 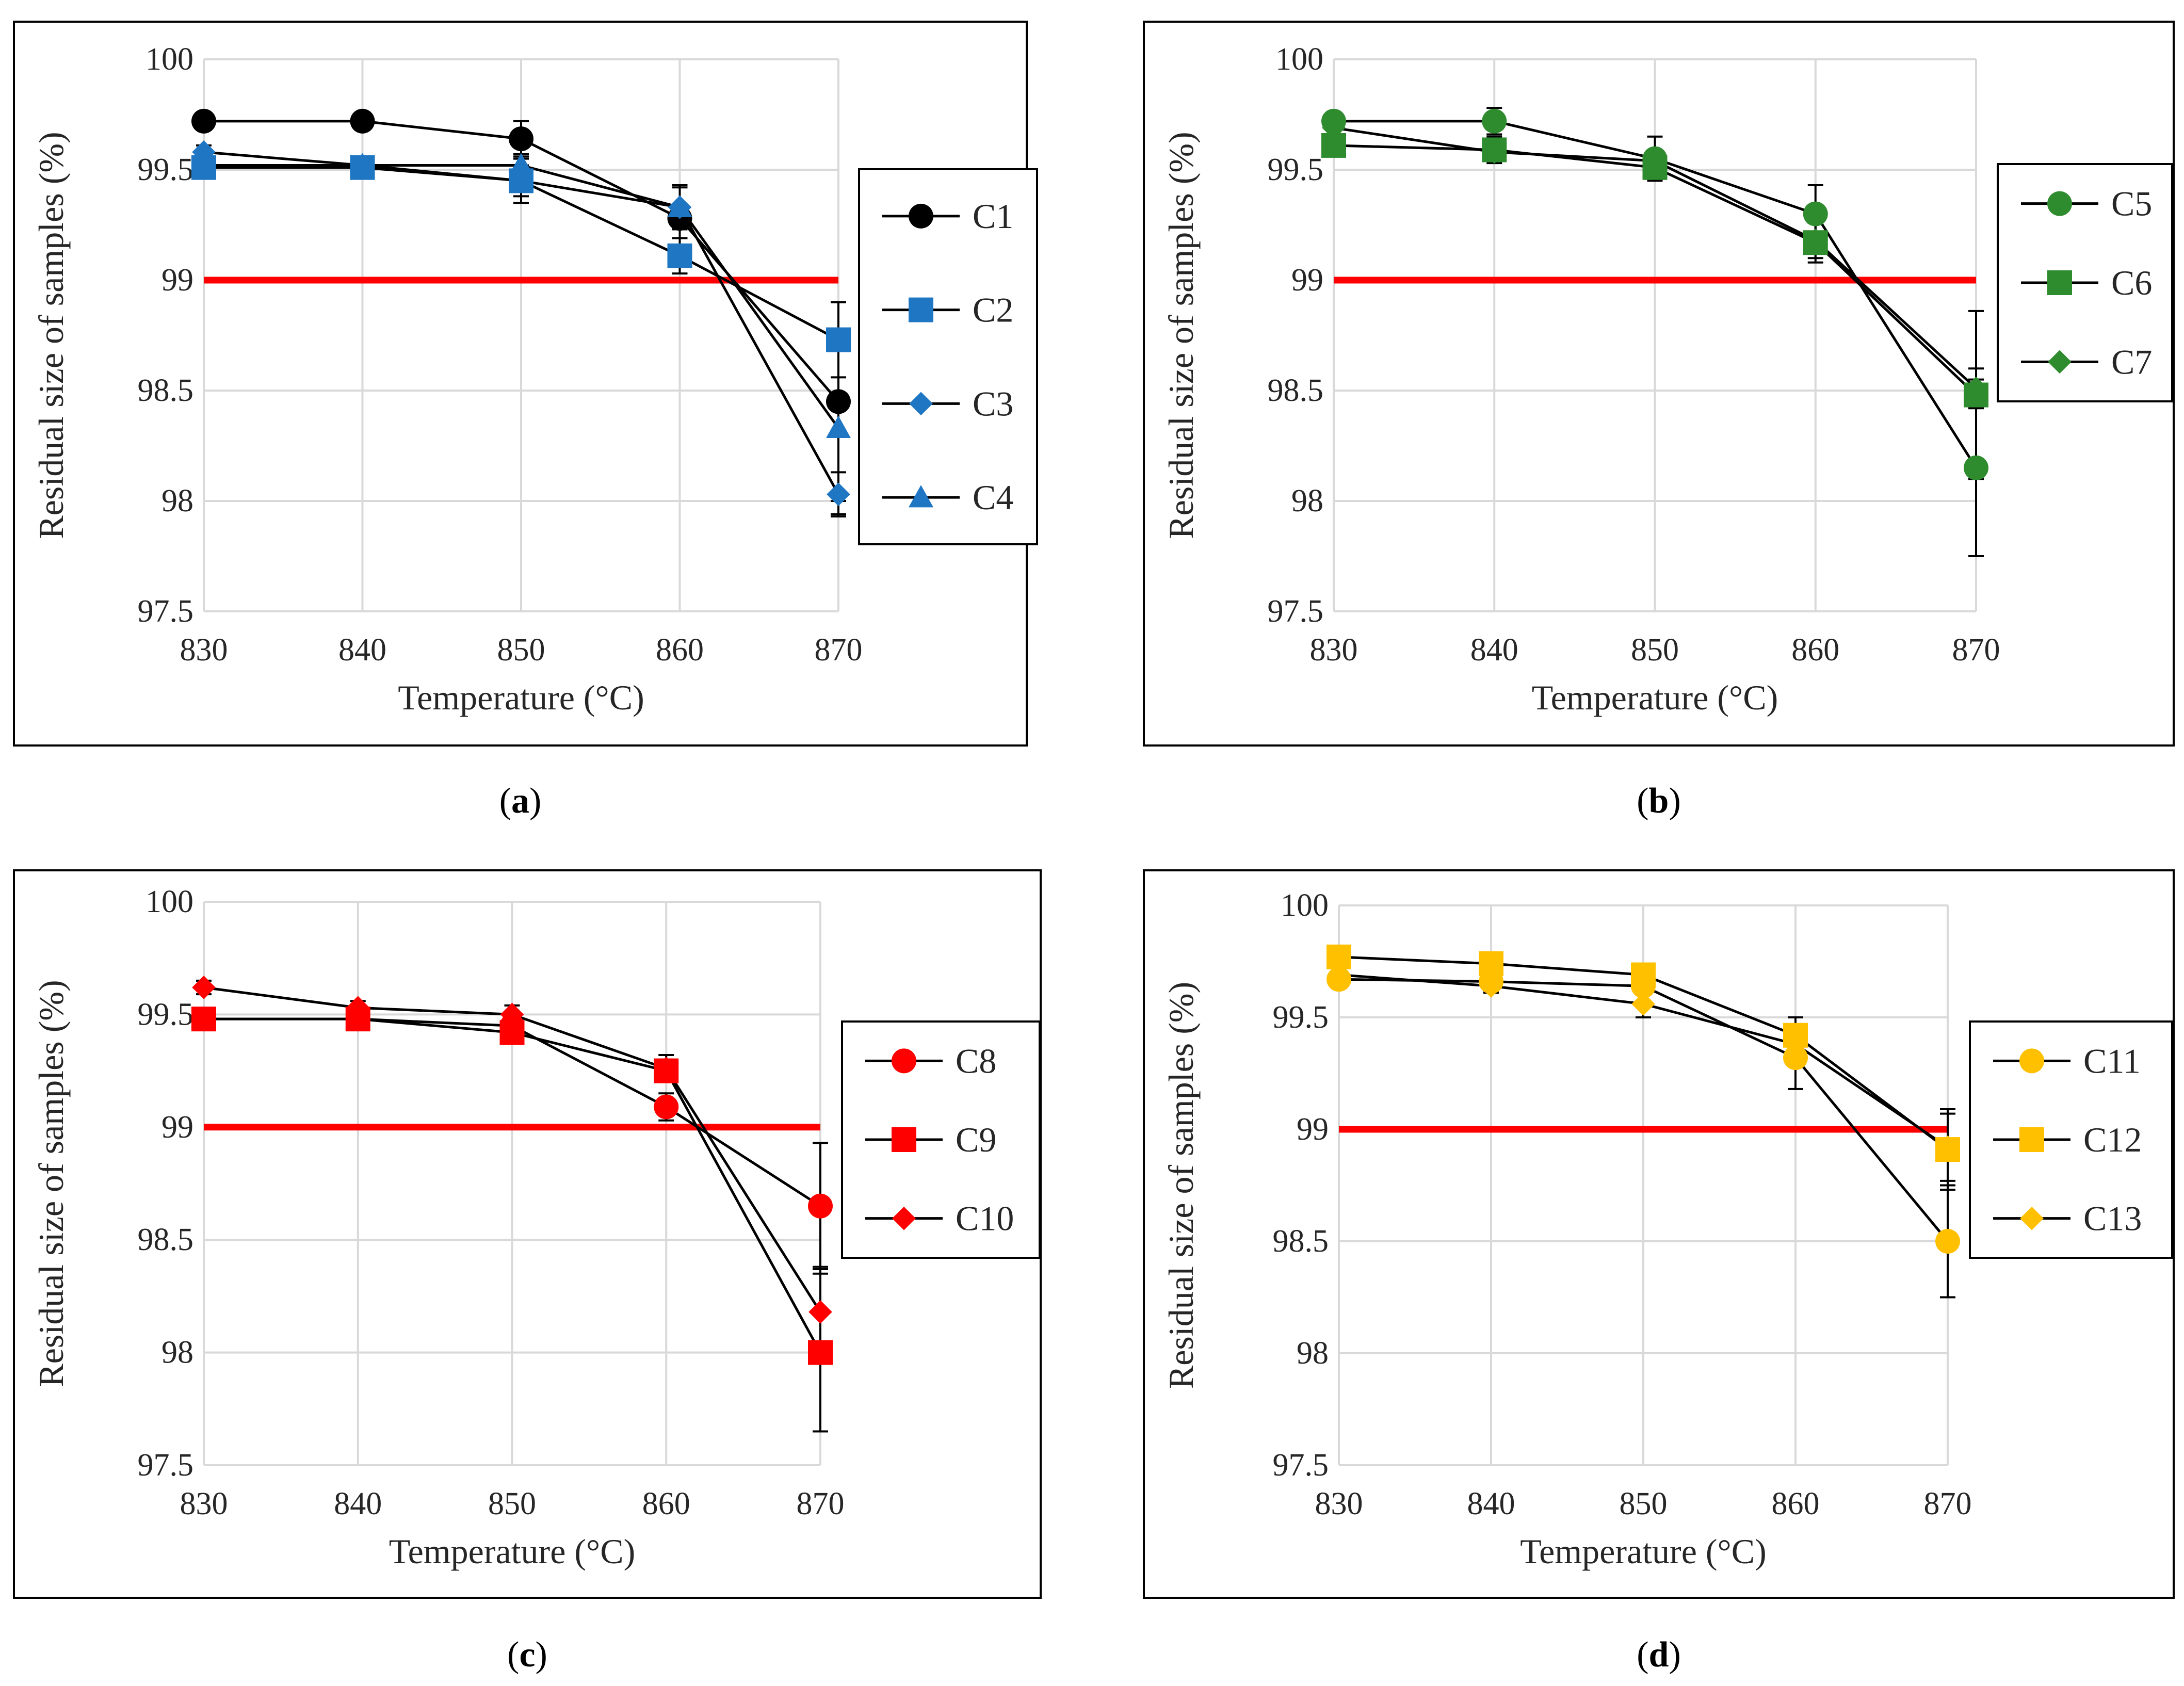 I want to click on legend-label-c3: C3, so click(x=993, y=403).